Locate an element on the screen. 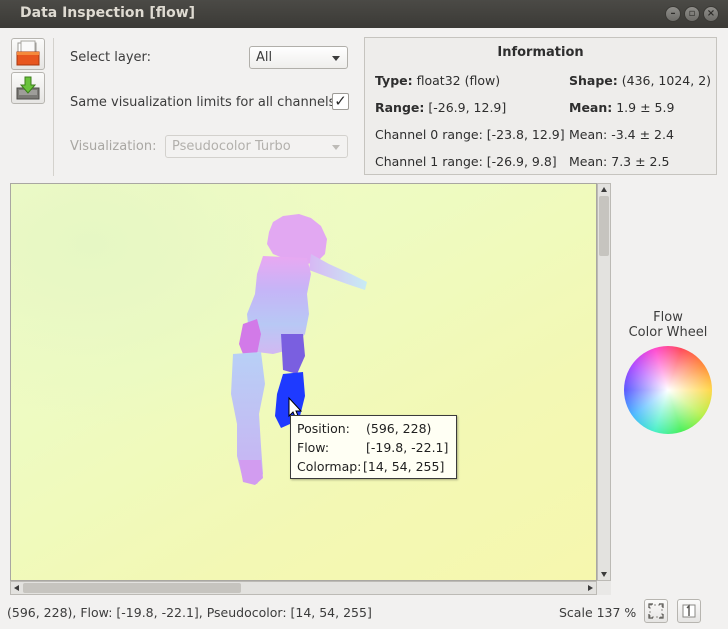 The width and height of the screenshot is (728, 629). close-button: × is located at coordinates (711, 14).